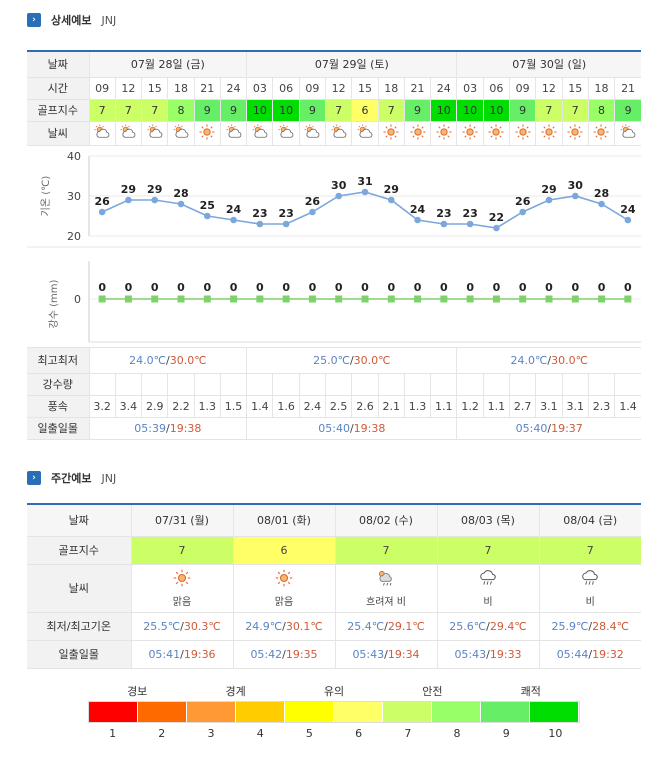 The height and width of the screenshot is (761, 669). I want to click on hour-cell: 06, so click(497, 88).